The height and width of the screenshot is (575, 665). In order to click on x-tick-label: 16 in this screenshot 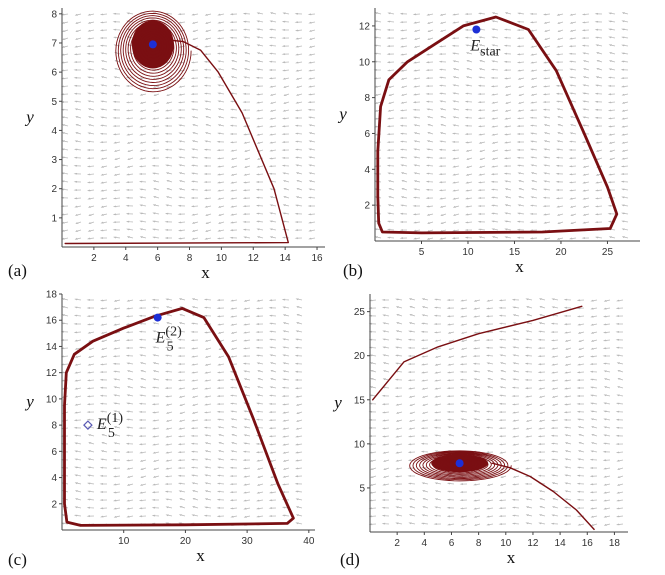, I will do `click(588, 543)`.